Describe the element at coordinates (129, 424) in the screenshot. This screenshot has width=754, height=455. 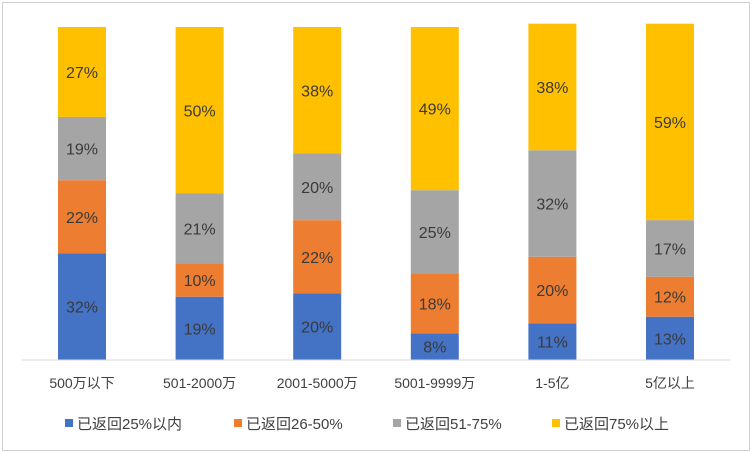
I see `legend-label: 已返回25%以内` at that location.